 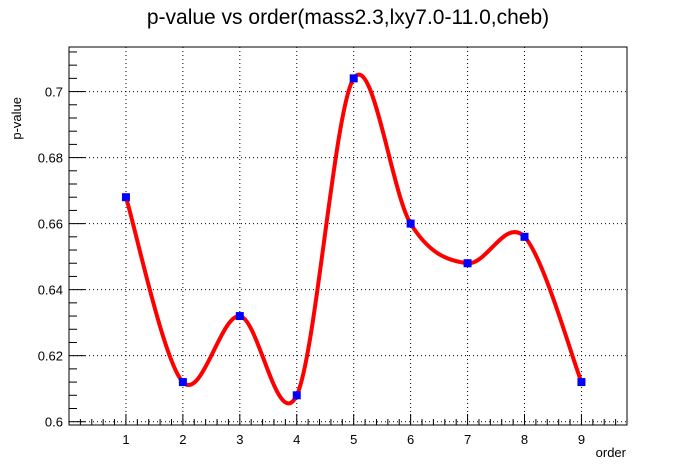 I want to click on x-tick-label: 1, so click(x=125, y=439).